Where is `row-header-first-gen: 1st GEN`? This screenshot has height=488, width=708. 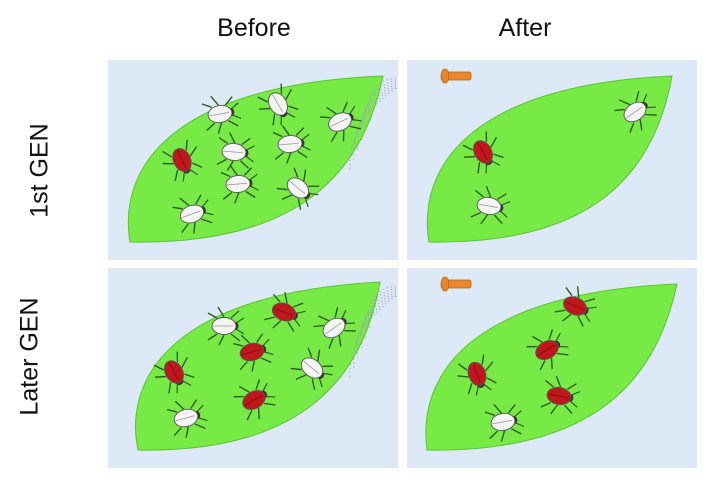 row-header-first-gen: 1st GEN is located at coordinates (39, 170).